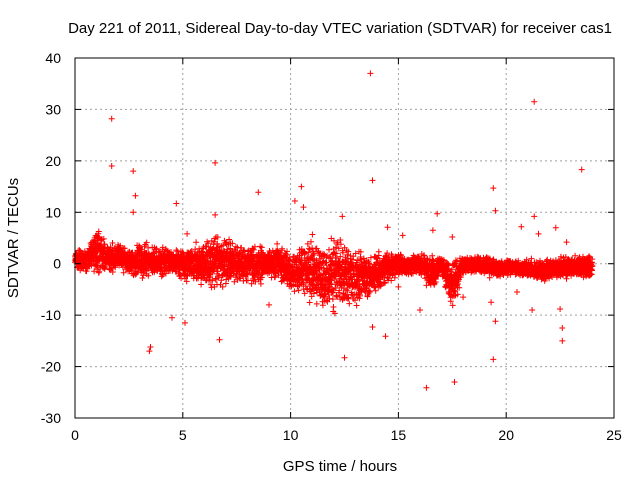 The image size is (640, 480). What do you see at coordinates (183, 435) in the screenshot?
I see `x-tick-label: 5` at bounding box center [183, 435].